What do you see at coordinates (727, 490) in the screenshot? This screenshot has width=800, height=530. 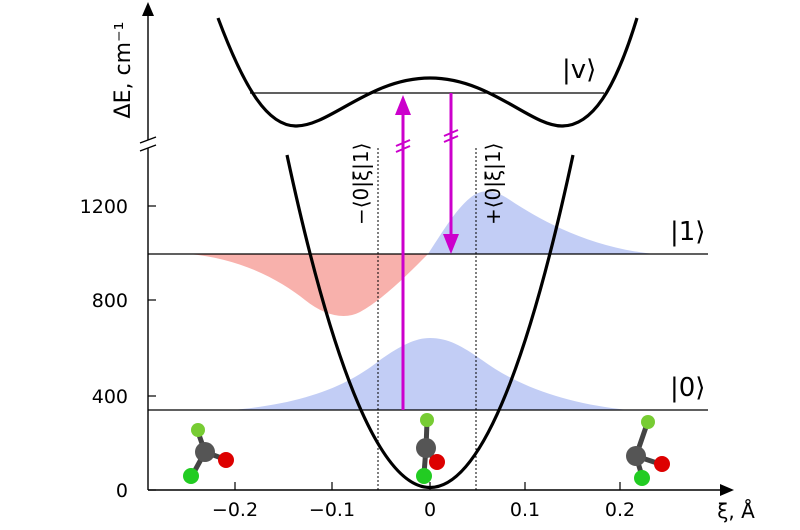 I see `x-axis-arrowhead` at bounding box center [727, 490].